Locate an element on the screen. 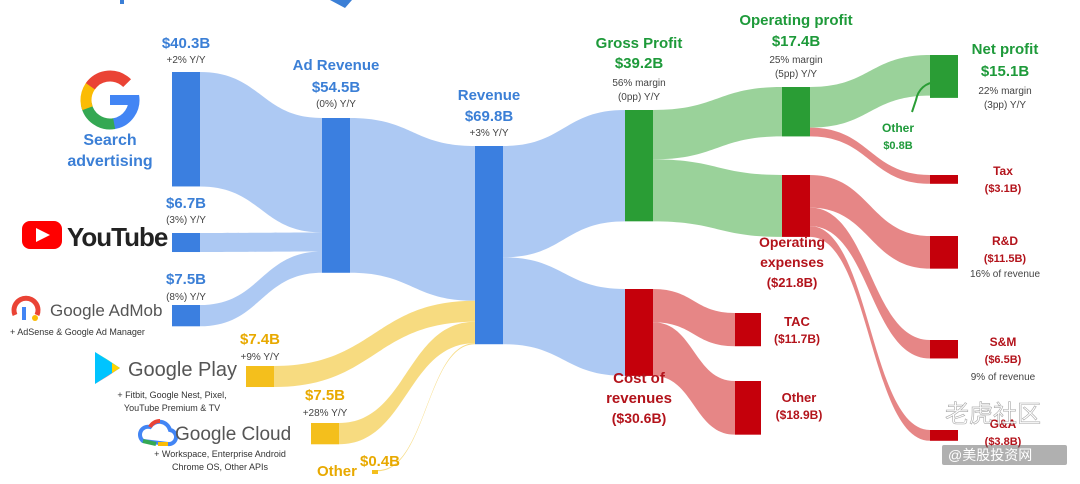 The height and width of the screenshot is (484, 1080). cloud-sublabel-line1: + Workspace, Enterprise Android is located at coordinates (220, 454).